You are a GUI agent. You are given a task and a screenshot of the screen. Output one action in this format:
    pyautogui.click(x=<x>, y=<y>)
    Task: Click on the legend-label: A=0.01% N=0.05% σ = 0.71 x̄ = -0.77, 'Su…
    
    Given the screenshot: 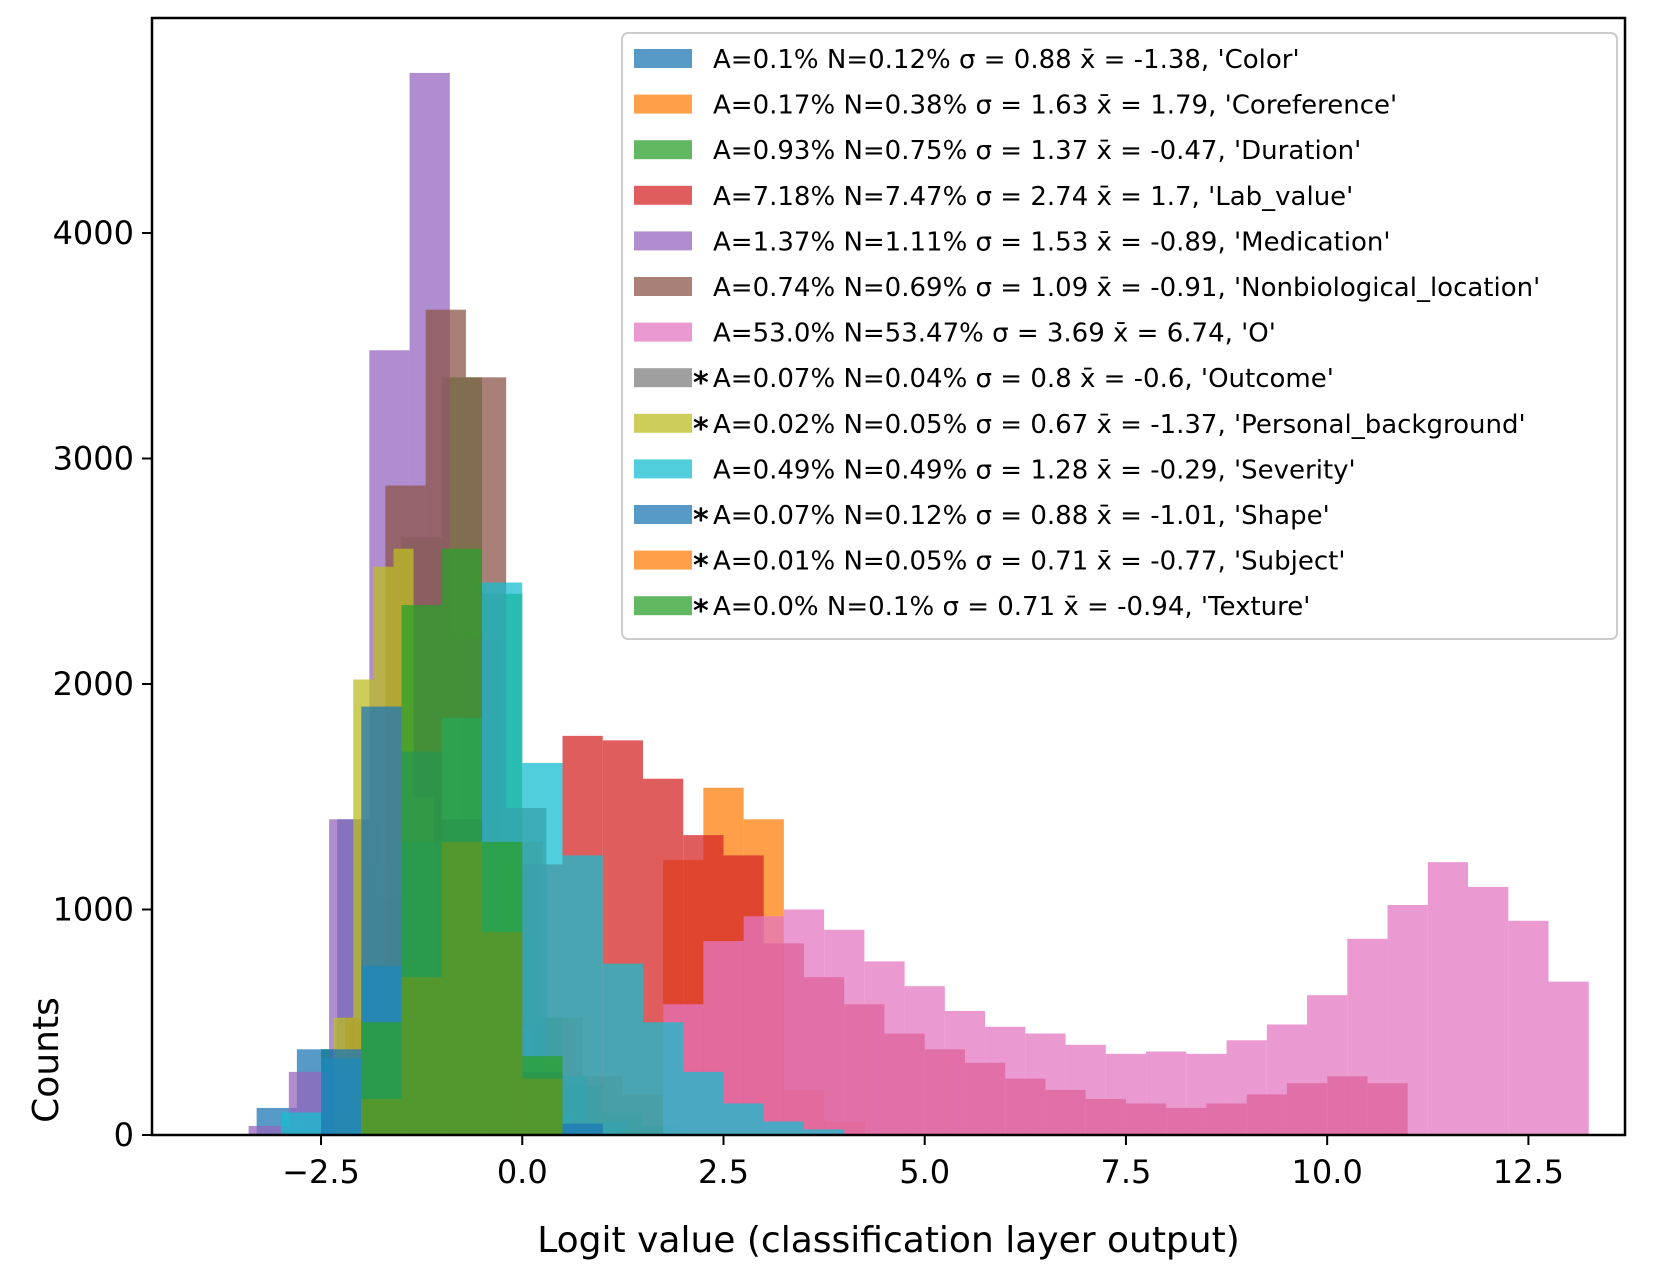 What is the action you would take?
    pyautogui.click(x=1029, y=562)
    